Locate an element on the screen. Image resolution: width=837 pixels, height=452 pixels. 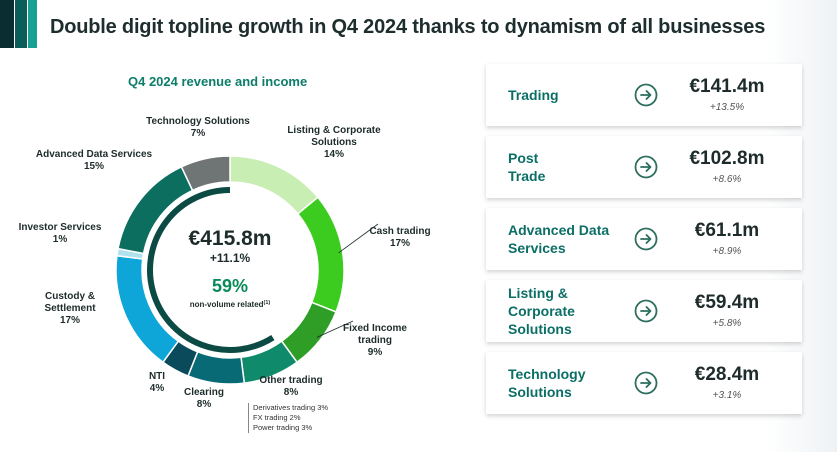
slice-name: Advanced Data Services is located at coordinates (94, 154).